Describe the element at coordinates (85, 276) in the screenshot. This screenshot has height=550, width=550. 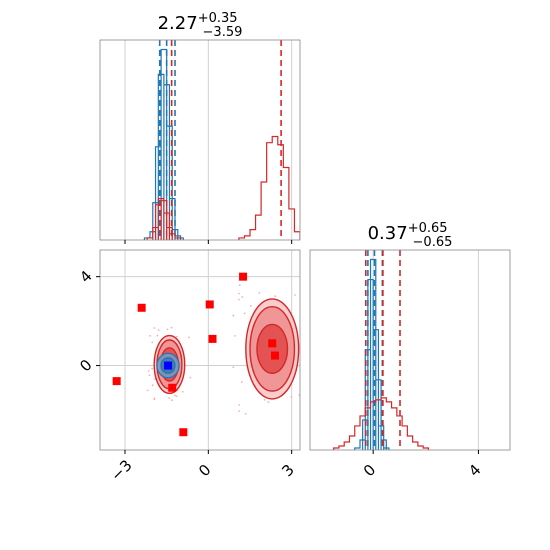
I see `y-tick-label: 4` at that location.